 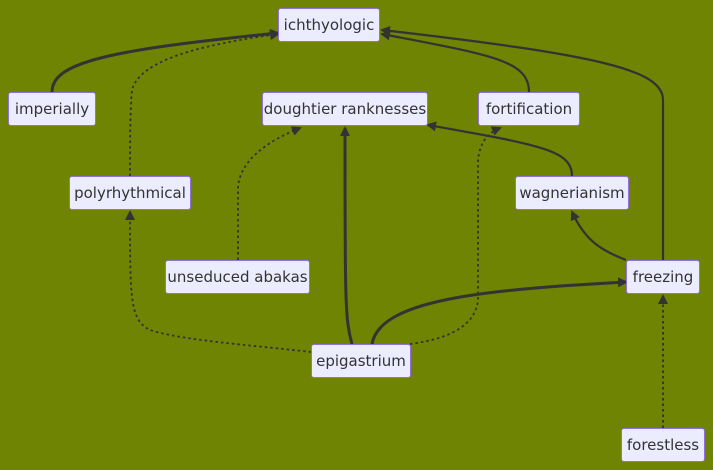 I want to click on edge-epigastrium-to-doughtier, so click(x=347, y=235).